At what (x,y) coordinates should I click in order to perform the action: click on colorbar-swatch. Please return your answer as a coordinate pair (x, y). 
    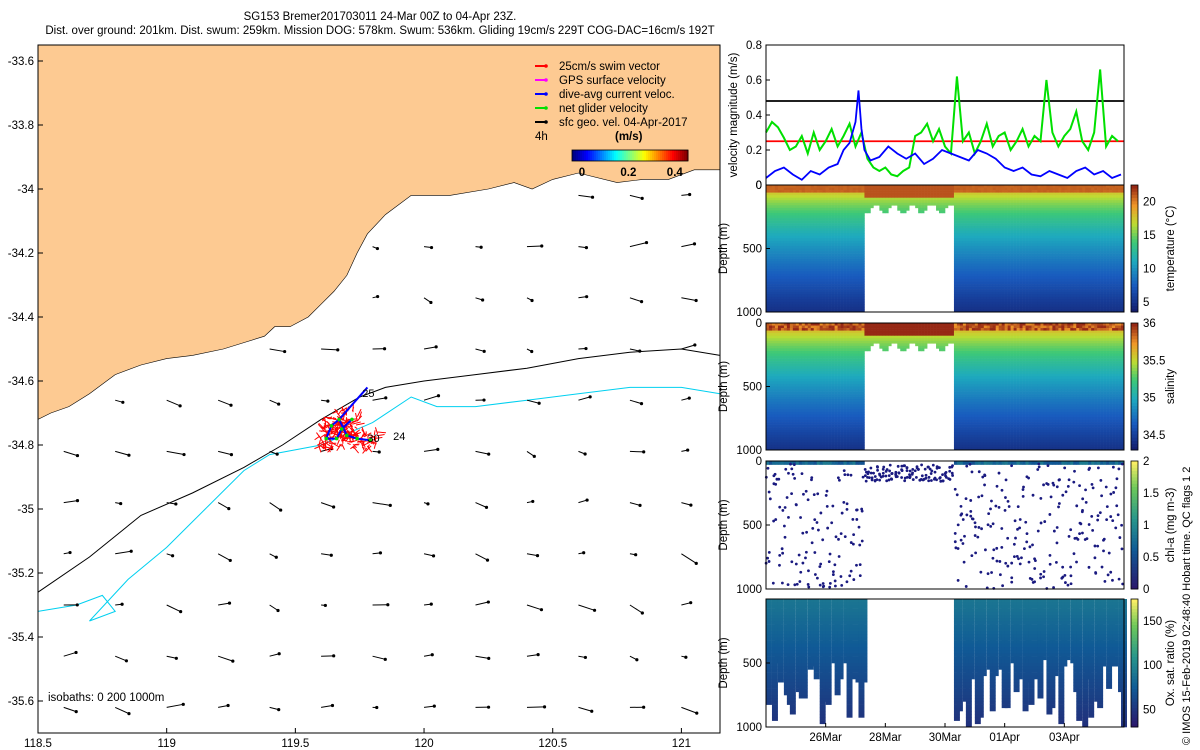
    Looking at the image, I should click on (597, 155).